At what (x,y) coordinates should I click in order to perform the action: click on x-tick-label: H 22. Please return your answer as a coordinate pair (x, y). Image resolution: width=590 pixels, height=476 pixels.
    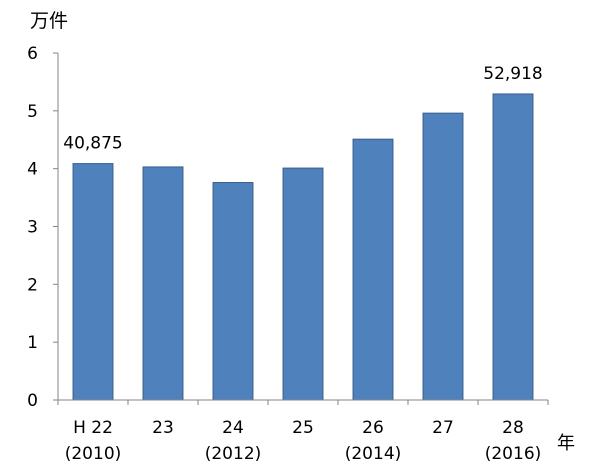
    Looking at the image, I should click on (93, 428).